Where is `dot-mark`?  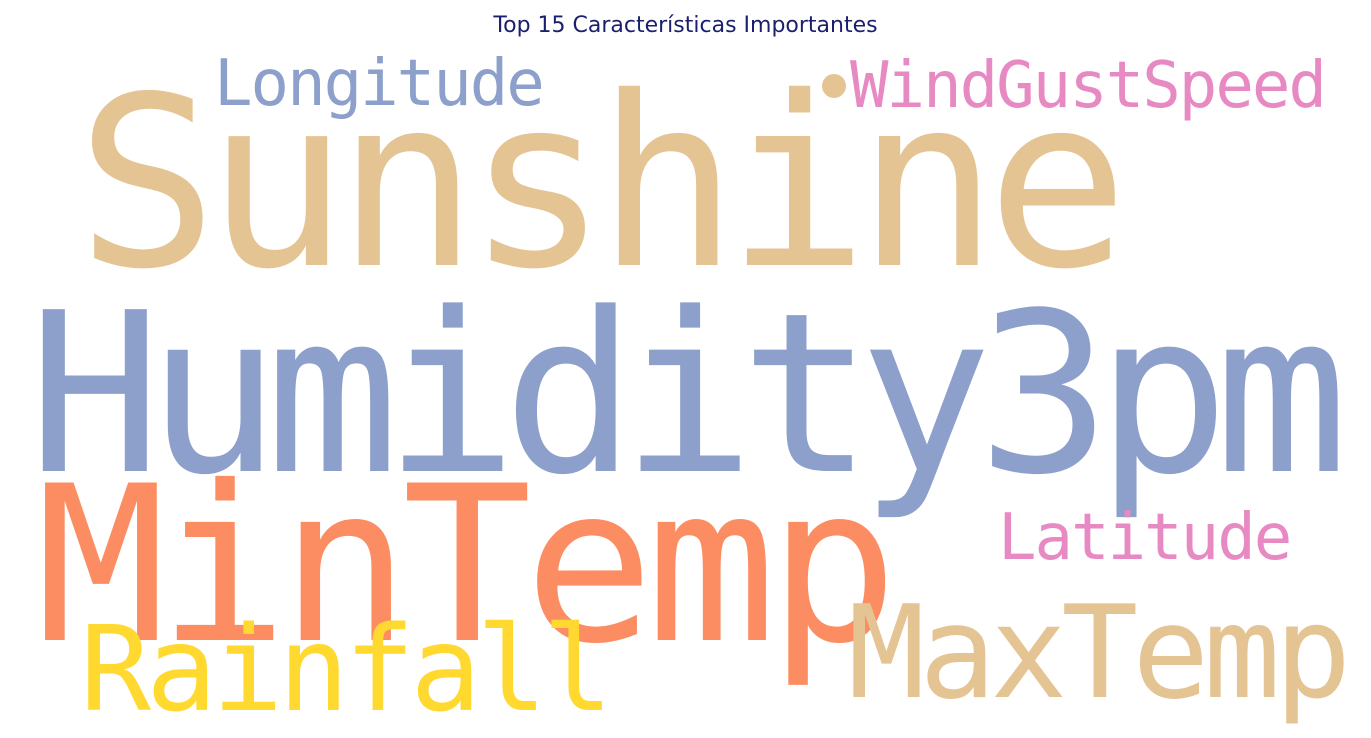 dot-mark is located at coordinates (834, 86).